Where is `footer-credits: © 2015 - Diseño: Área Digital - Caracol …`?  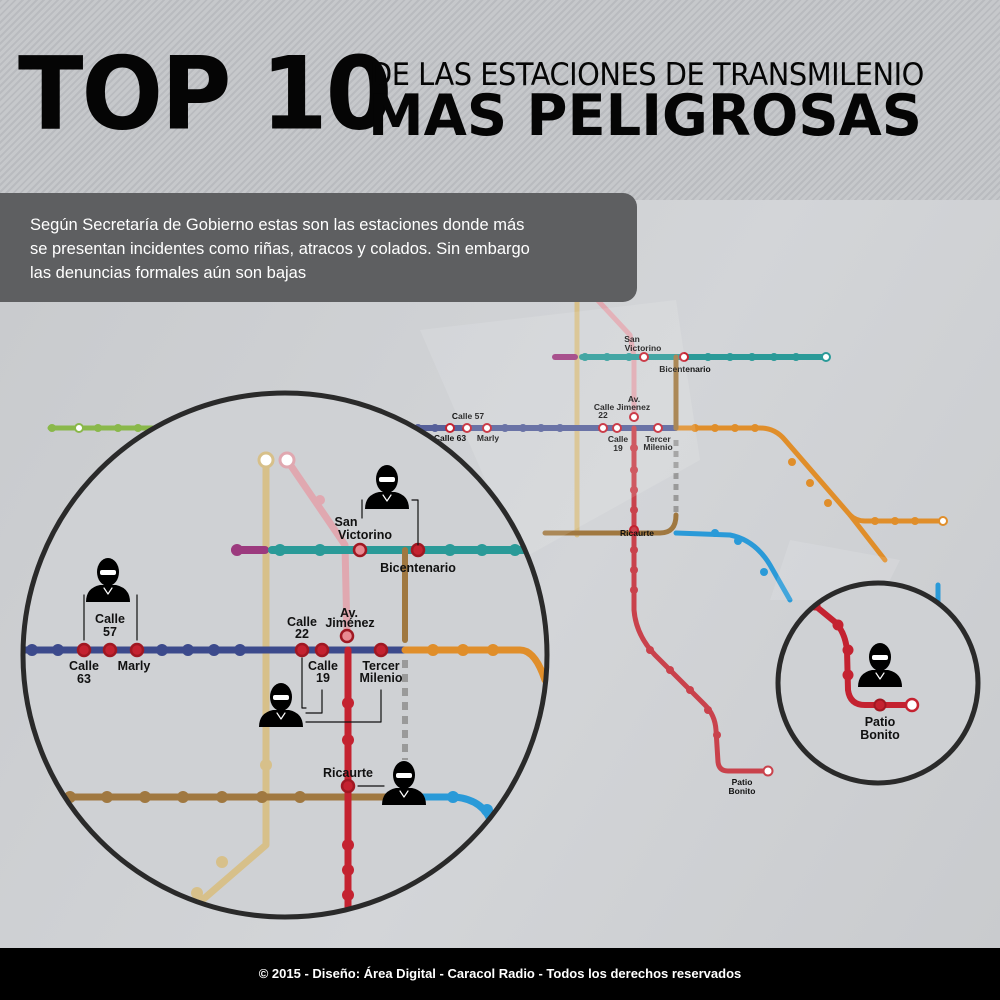 footer-credits: © 2015 - Diseño: Área Digital - Caracol … is located at coordinates (500, 974).